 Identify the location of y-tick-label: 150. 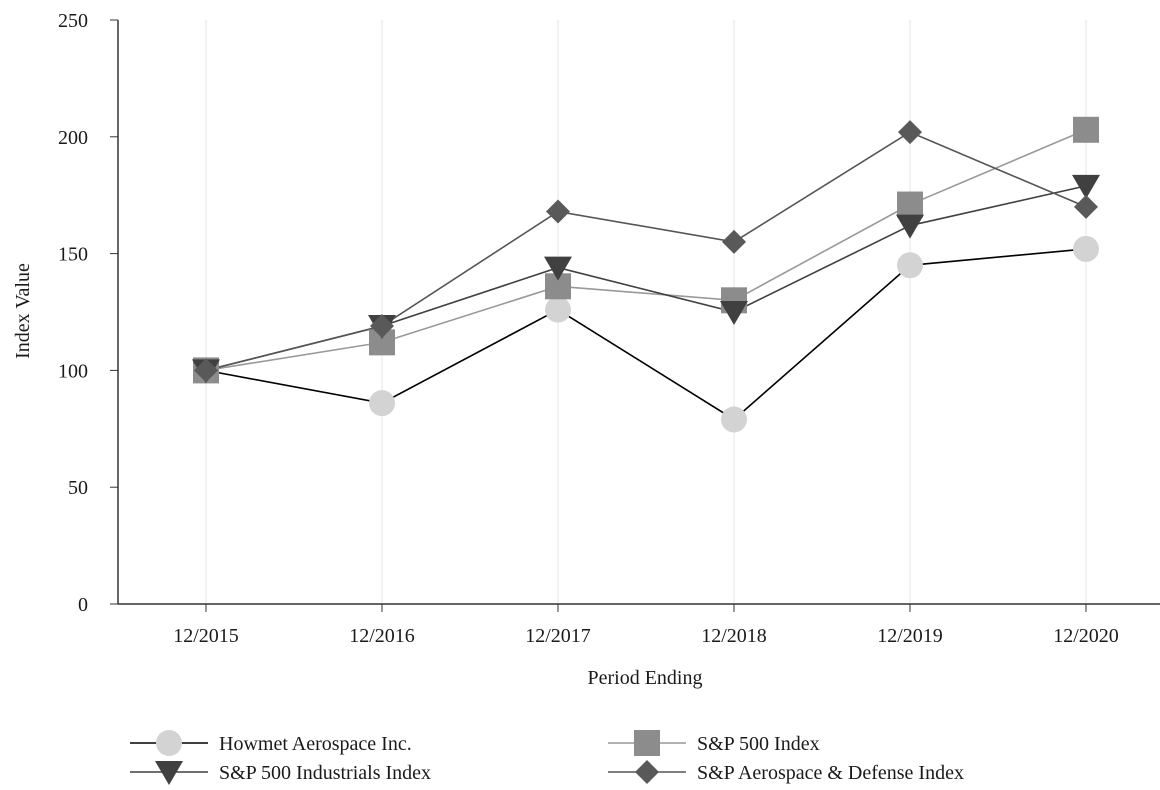
(73, 255).